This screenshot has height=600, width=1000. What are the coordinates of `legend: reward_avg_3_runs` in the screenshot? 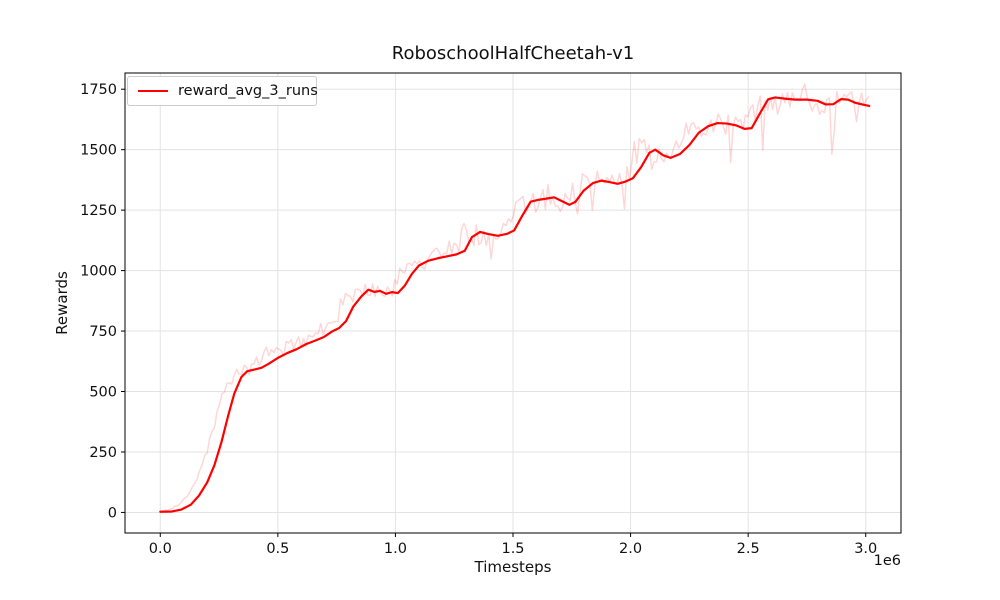 It's located at (222, 91).